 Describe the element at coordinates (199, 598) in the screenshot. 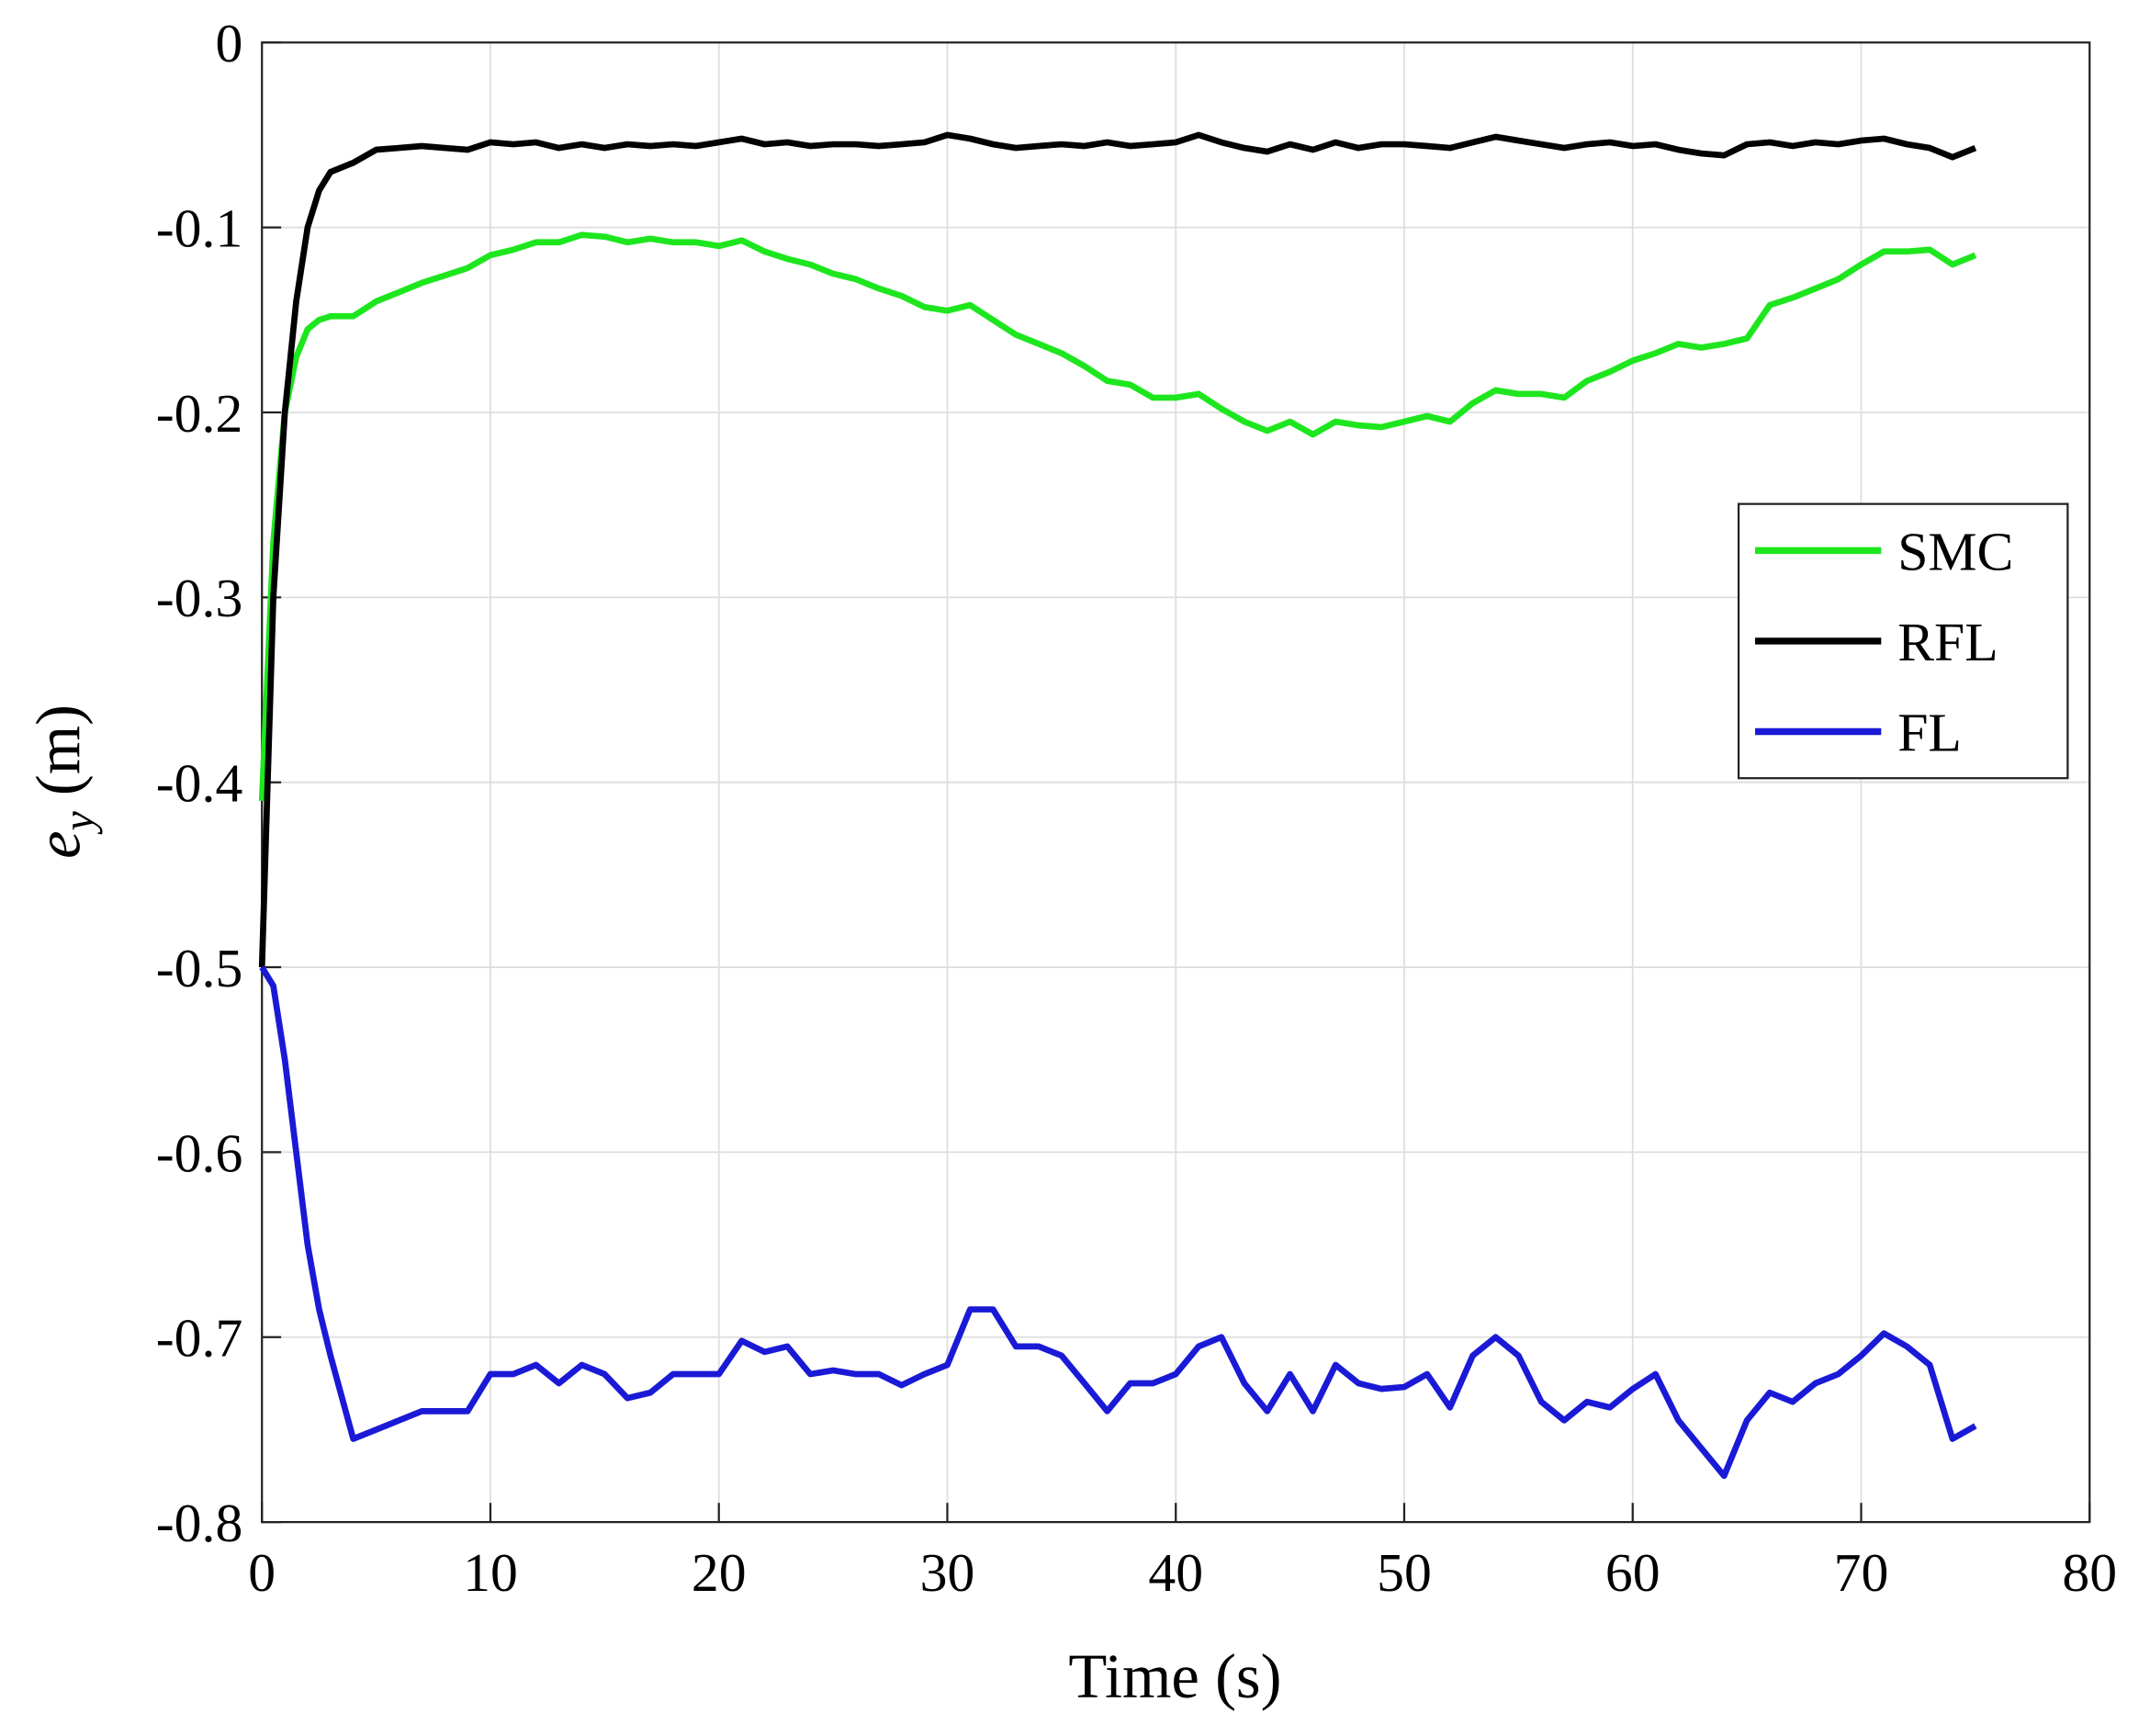

I see `y-tick-label: -0.3` at that location.